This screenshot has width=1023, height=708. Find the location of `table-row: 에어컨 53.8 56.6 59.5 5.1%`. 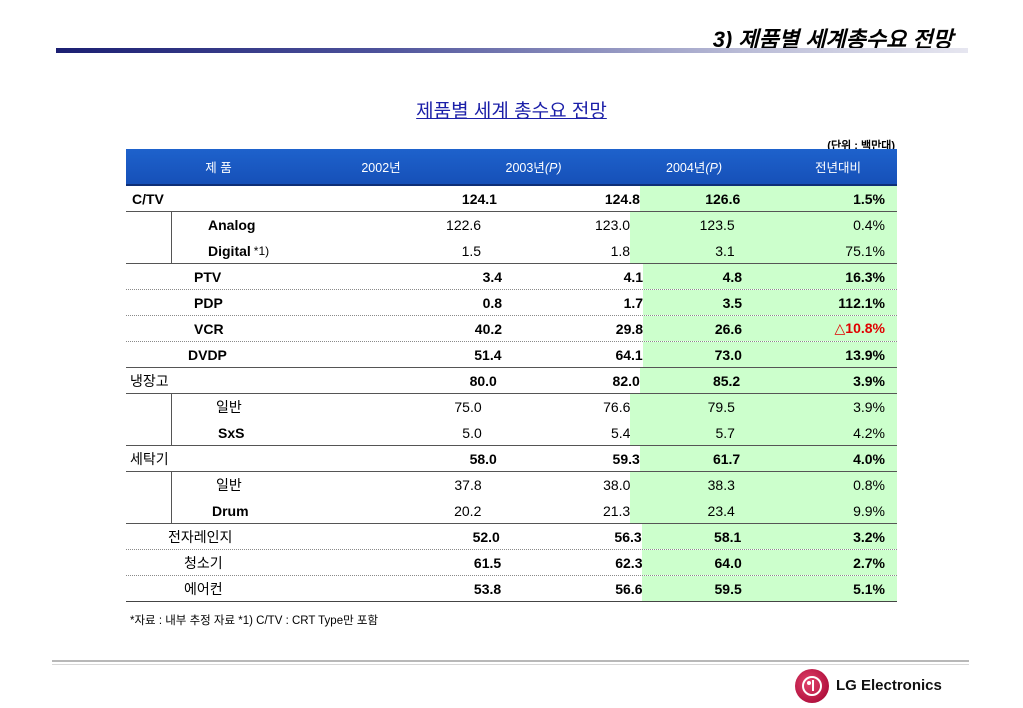

table-row: 에어컨 53.8 56.6 59.5 5.1% is located at coordinates (511, 589).